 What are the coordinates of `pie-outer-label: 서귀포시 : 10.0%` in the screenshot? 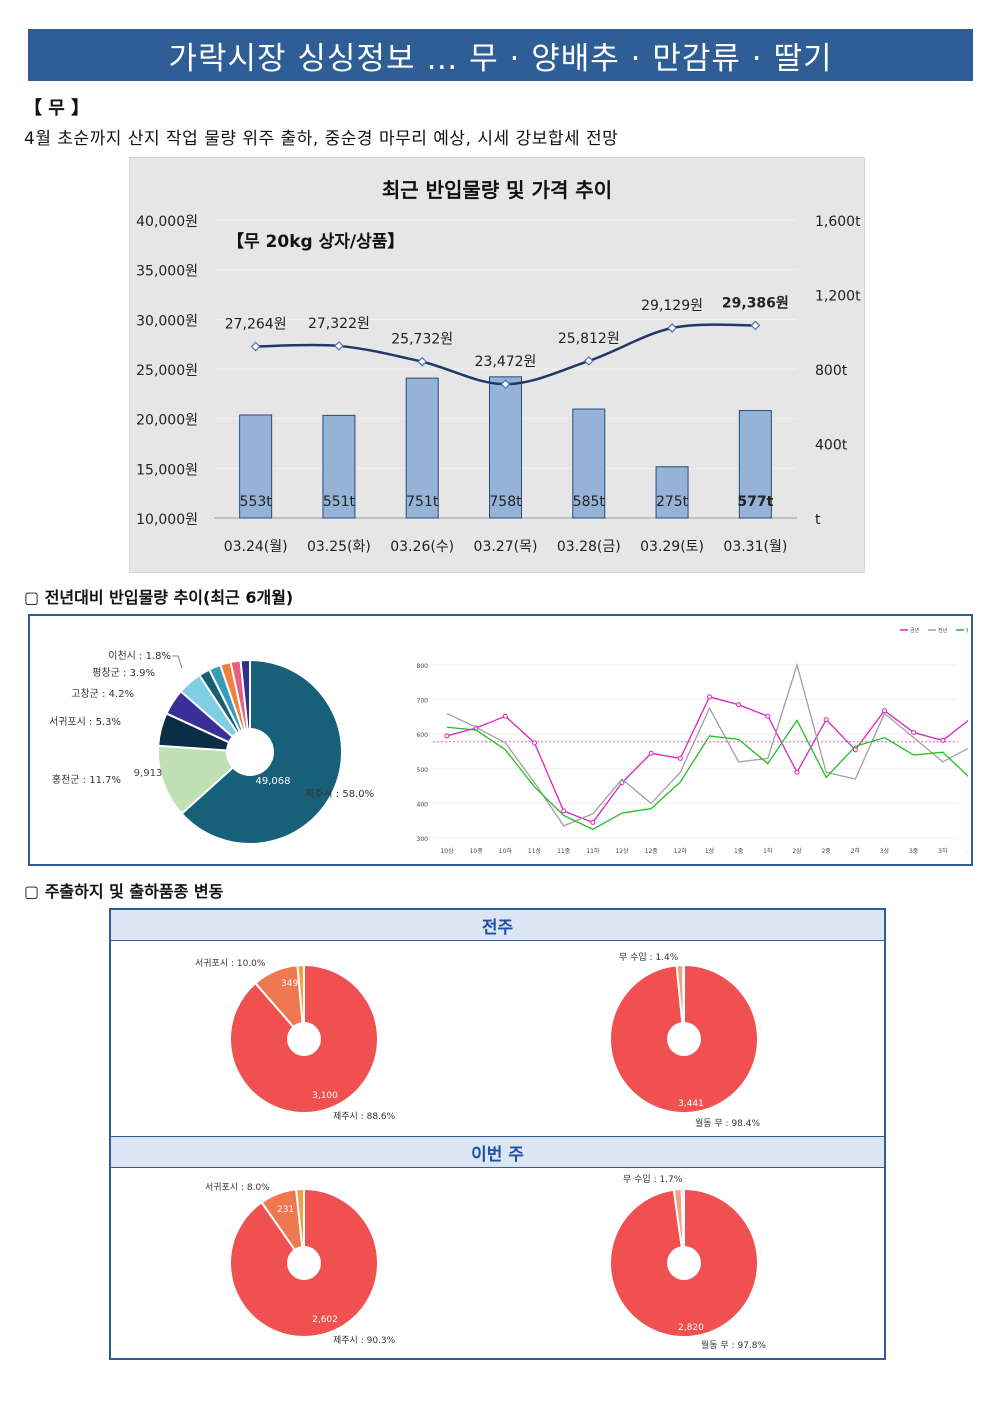 It's located at (230, 963).